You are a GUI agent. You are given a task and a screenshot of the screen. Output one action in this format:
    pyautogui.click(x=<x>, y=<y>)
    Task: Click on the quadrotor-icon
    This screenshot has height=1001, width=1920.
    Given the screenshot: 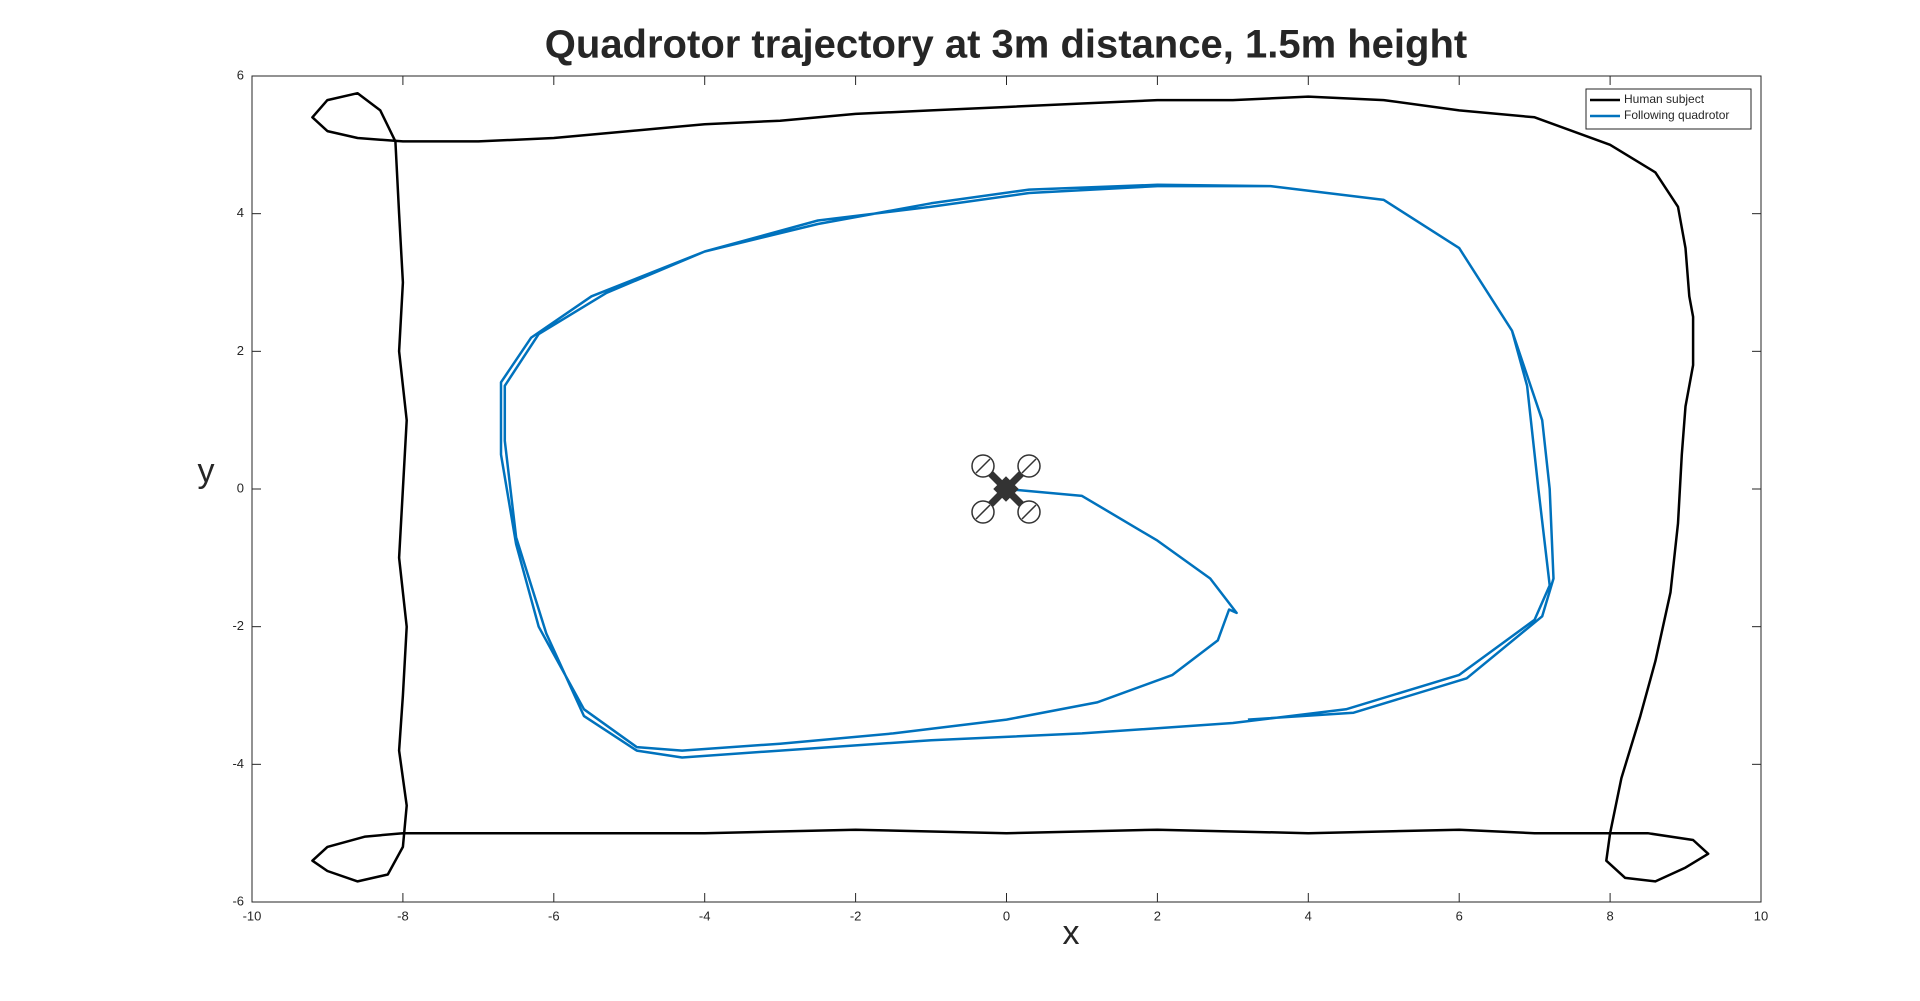 What is the action you would take?
    pyautogui.click(x=1006, y=489)
    